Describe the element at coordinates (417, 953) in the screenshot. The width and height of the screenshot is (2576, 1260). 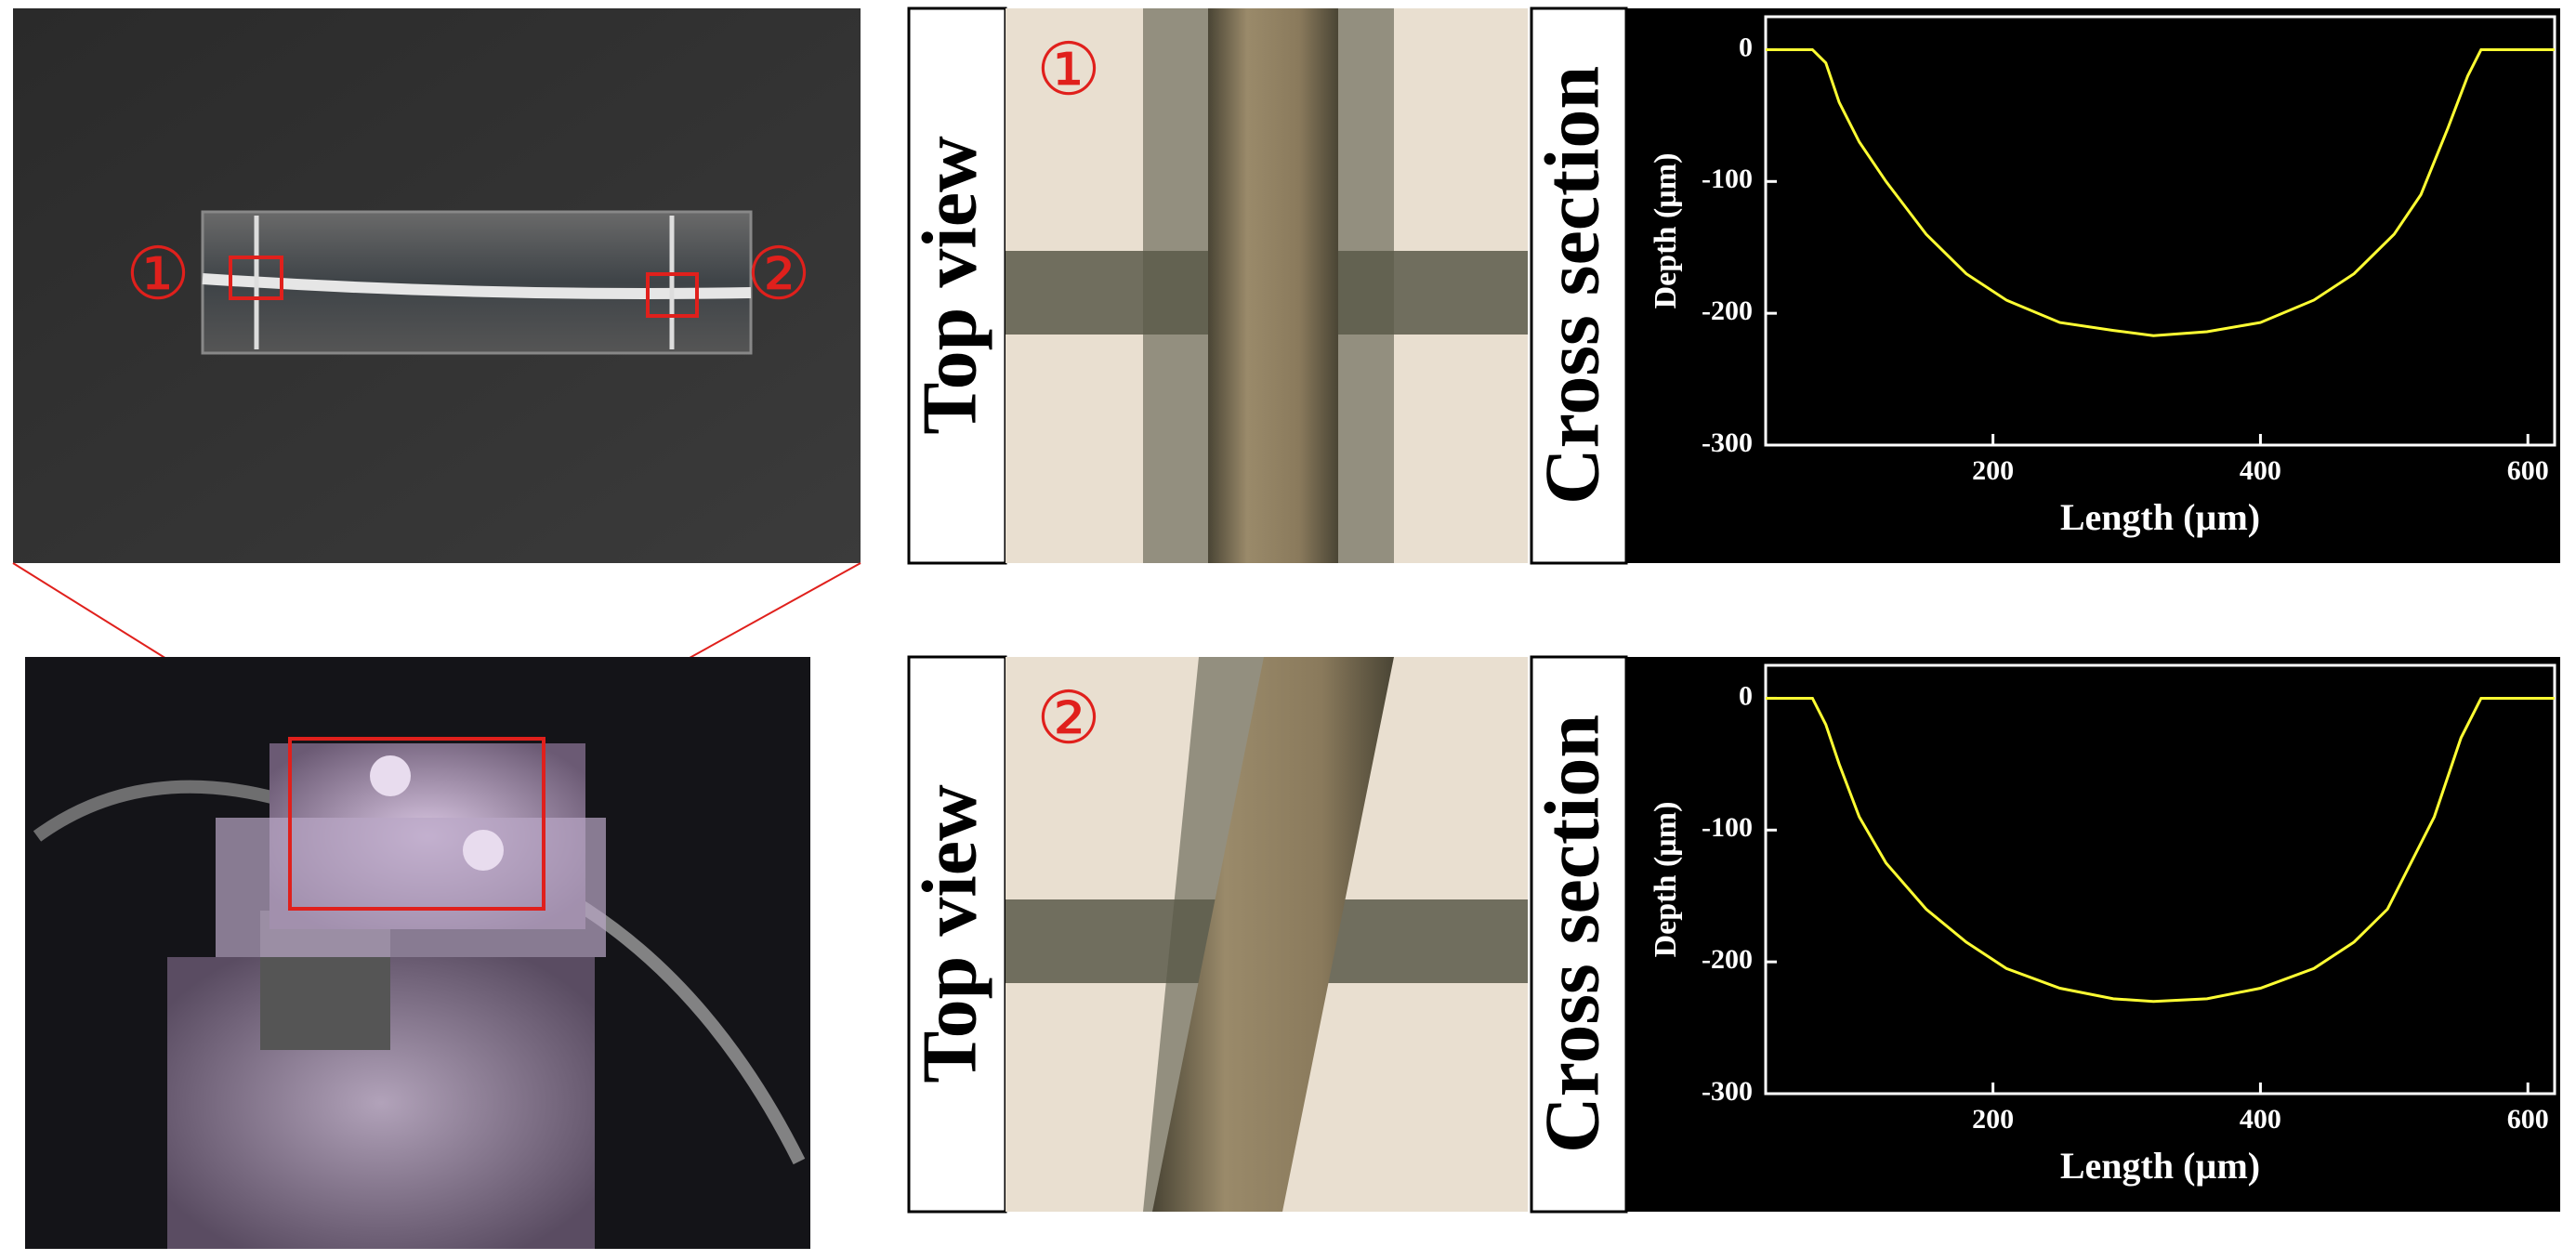
I see `device-photo` at that location.